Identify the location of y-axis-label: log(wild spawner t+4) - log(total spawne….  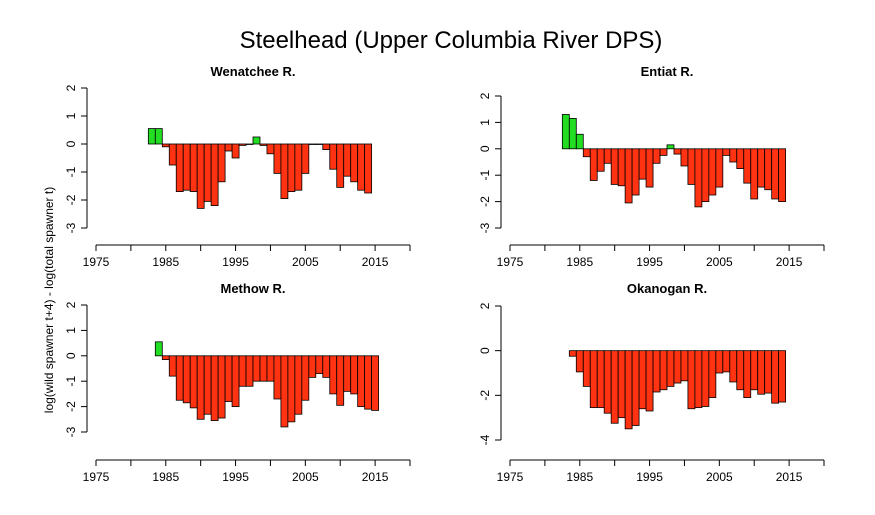
(49, 300).